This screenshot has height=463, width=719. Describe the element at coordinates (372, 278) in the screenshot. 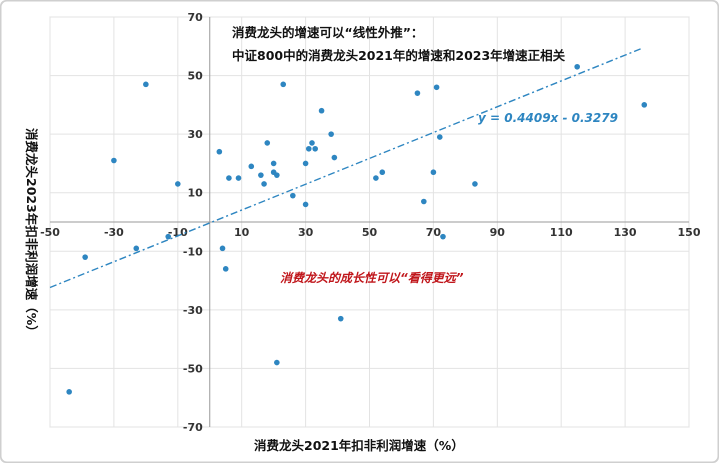

I see `annotation-text: 消费龙头的成长性可以“看得更远”` at that location.